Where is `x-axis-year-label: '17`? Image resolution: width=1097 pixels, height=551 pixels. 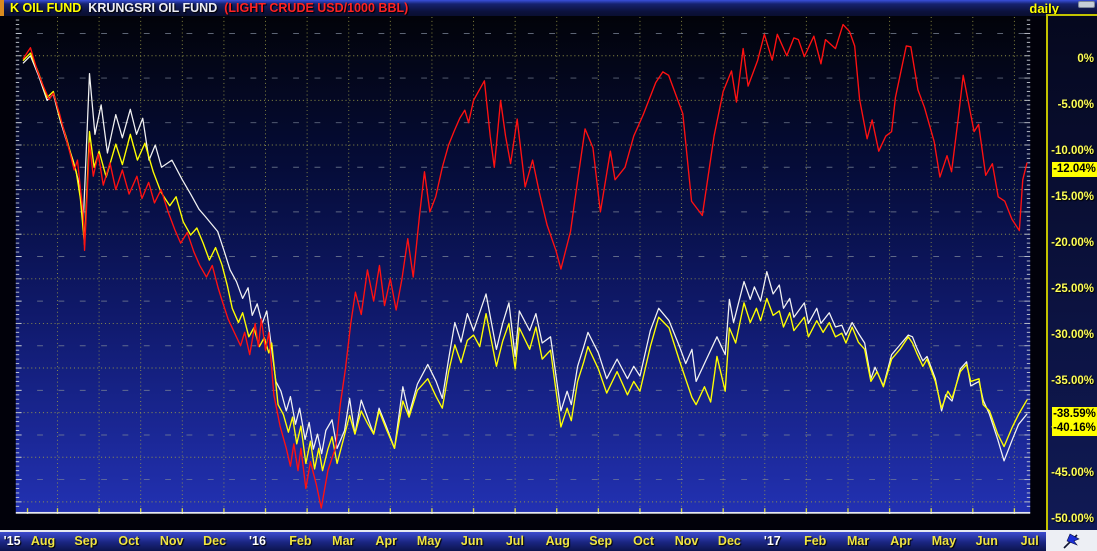
x-axis-year-label: '17 is located at coordinates (772, 541).